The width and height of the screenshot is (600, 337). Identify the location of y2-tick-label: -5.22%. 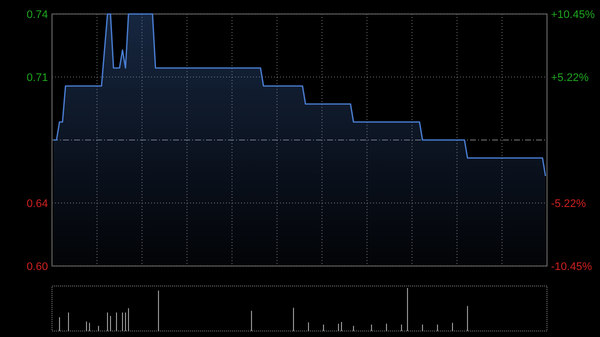
(568, 204).